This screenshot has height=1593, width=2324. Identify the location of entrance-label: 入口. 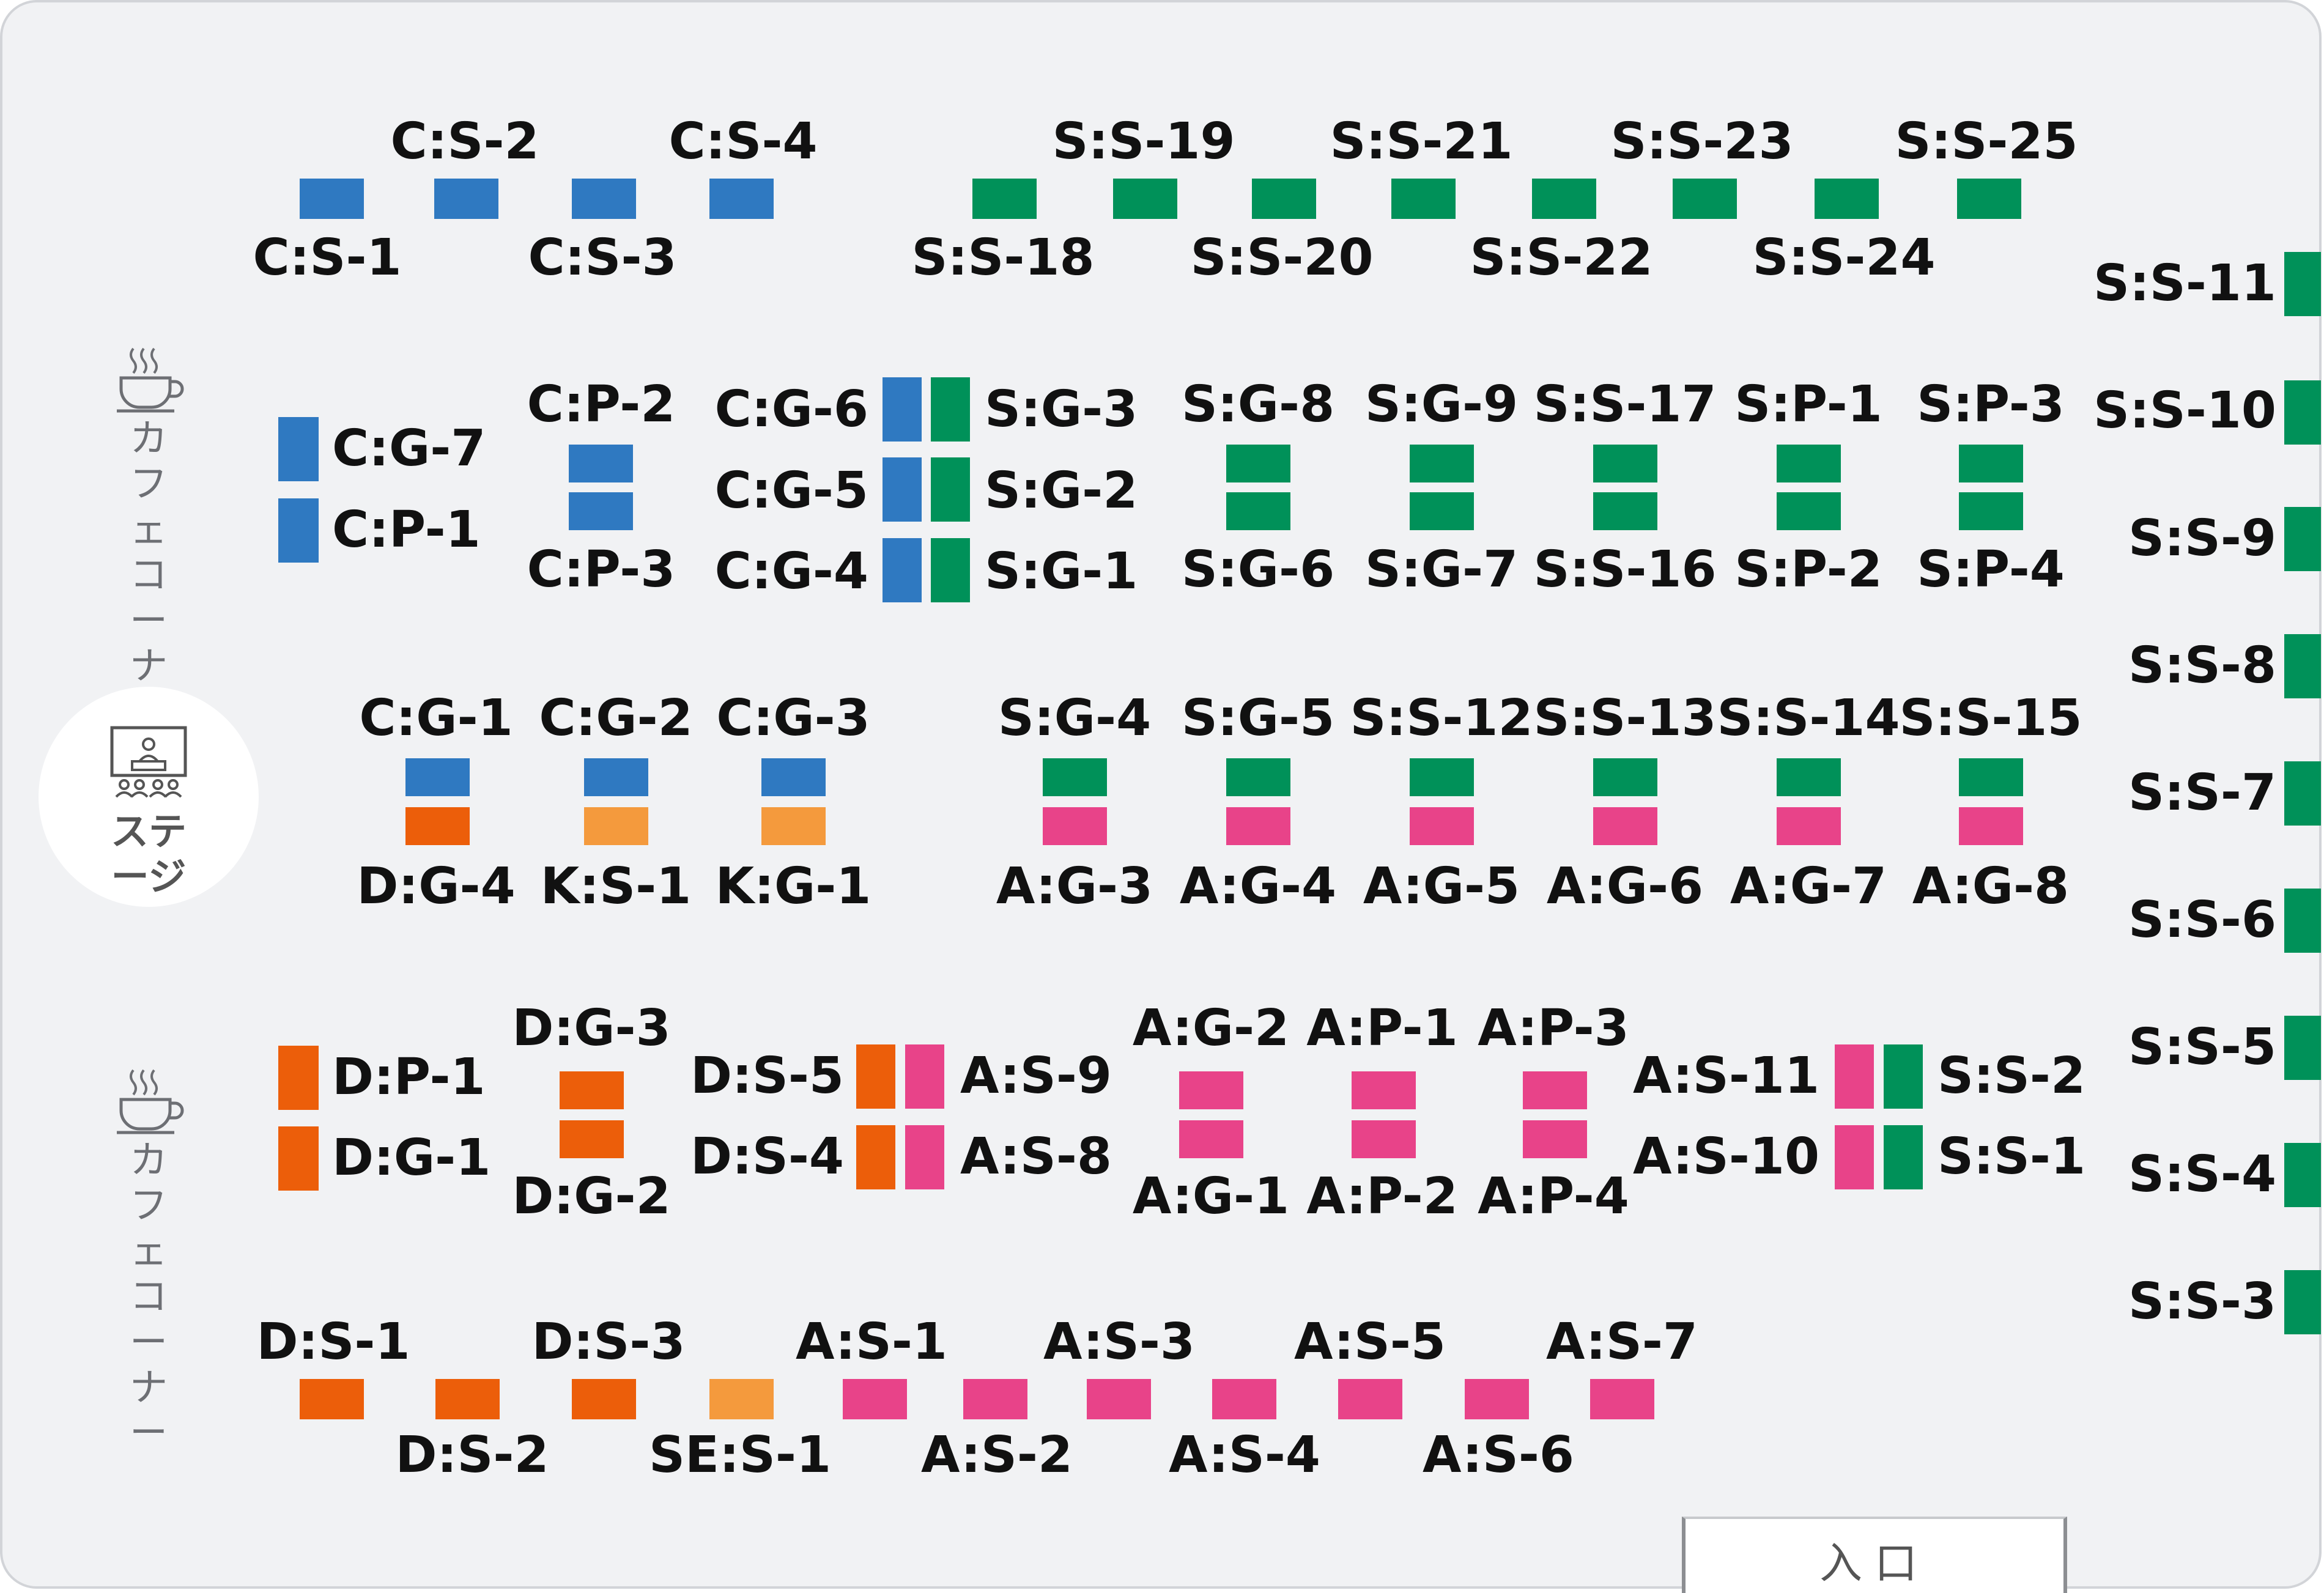
(1874, 1563).